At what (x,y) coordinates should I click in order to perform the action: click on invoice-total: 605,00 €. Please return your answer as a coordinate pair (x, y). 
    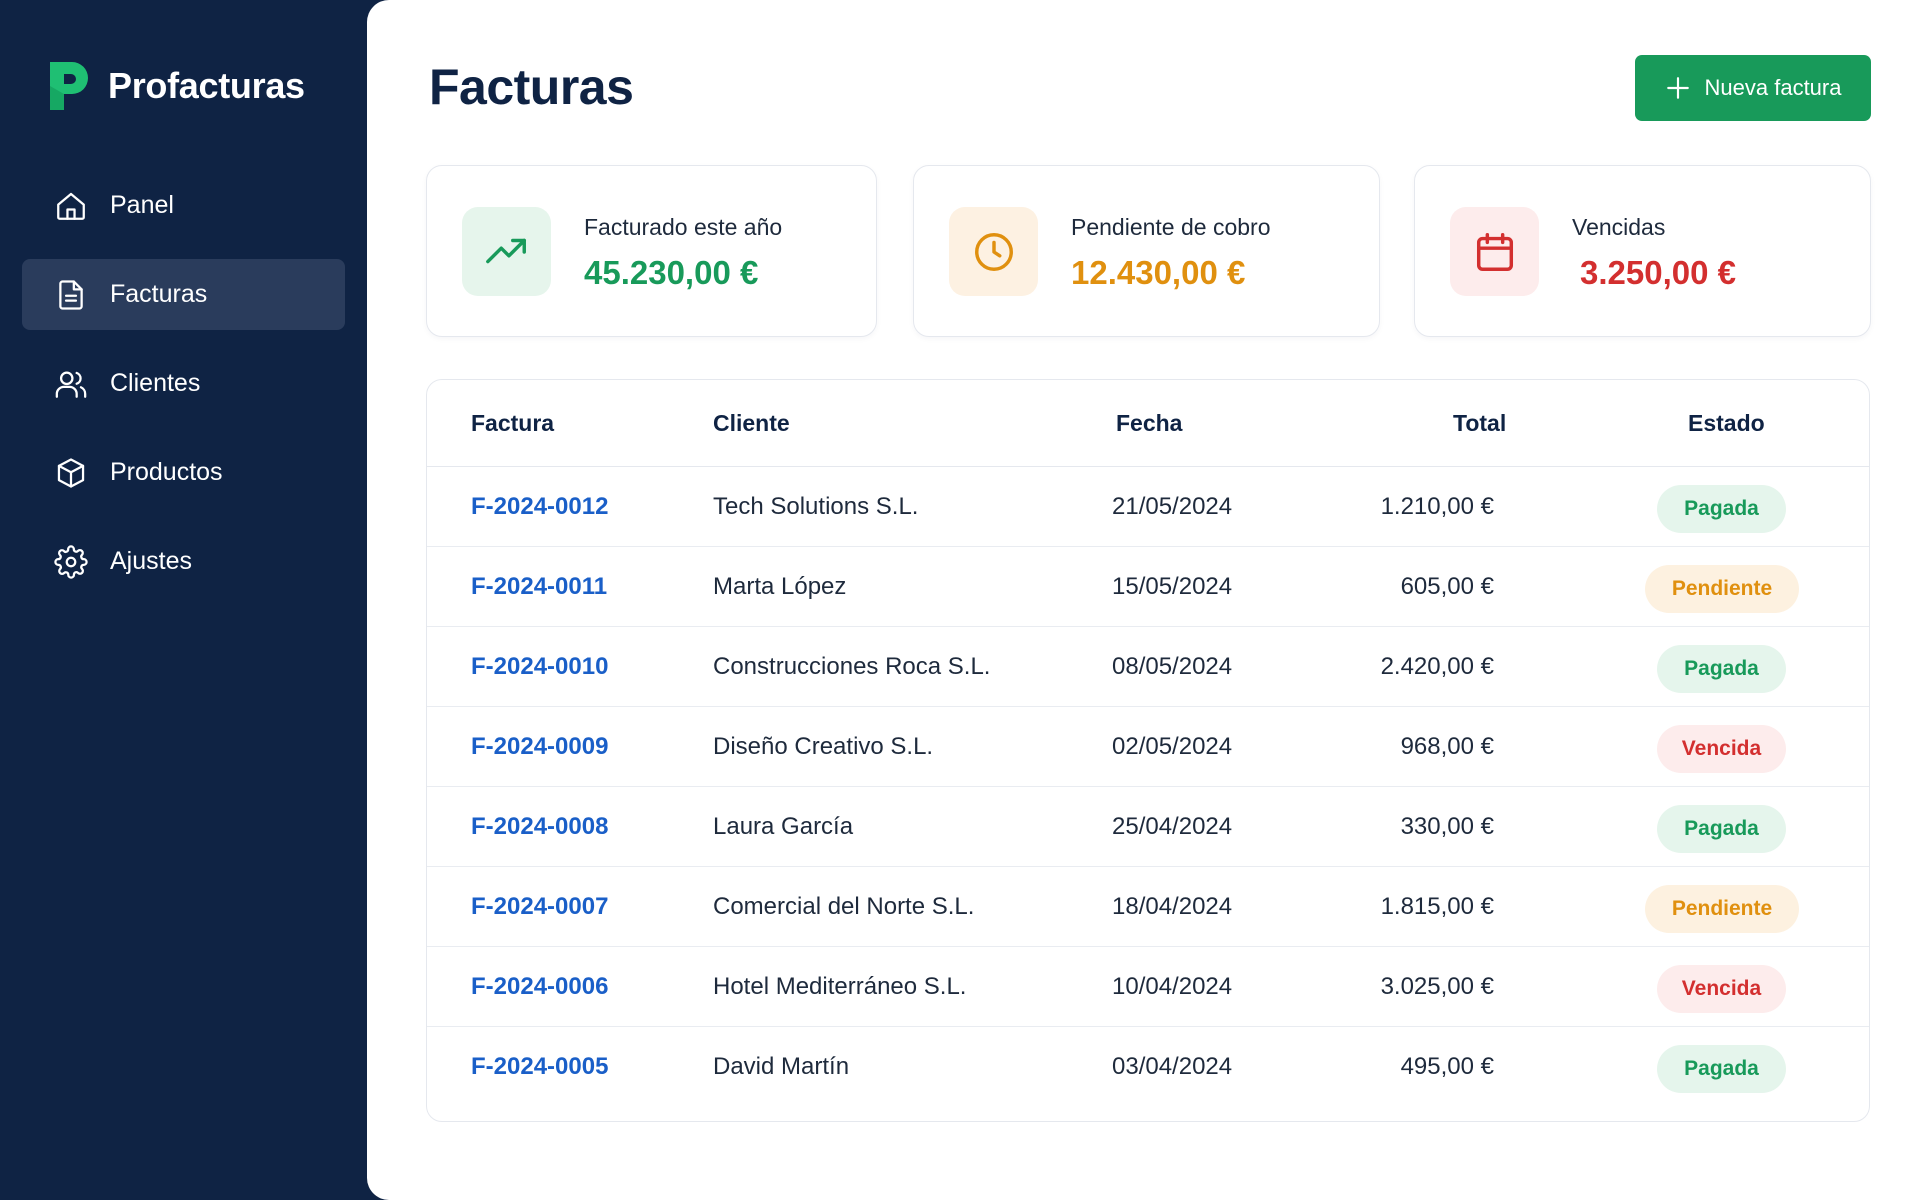
    Looking at the image, I should click on (1447, 586).